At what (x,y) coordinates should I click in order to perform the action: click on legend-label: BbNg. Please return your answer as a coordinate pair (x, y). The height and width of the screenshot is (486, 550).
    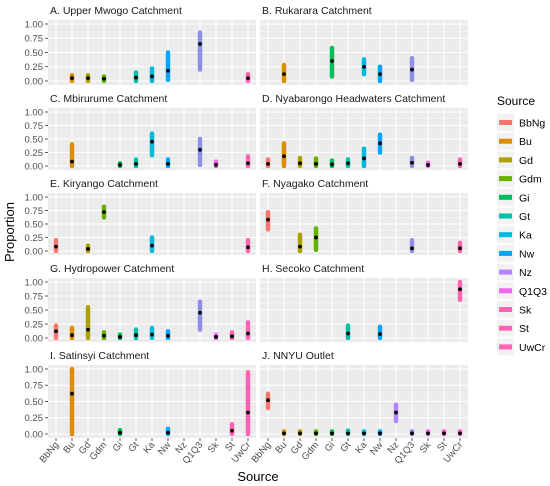
    Looking at the image, I should click on (532, 124).